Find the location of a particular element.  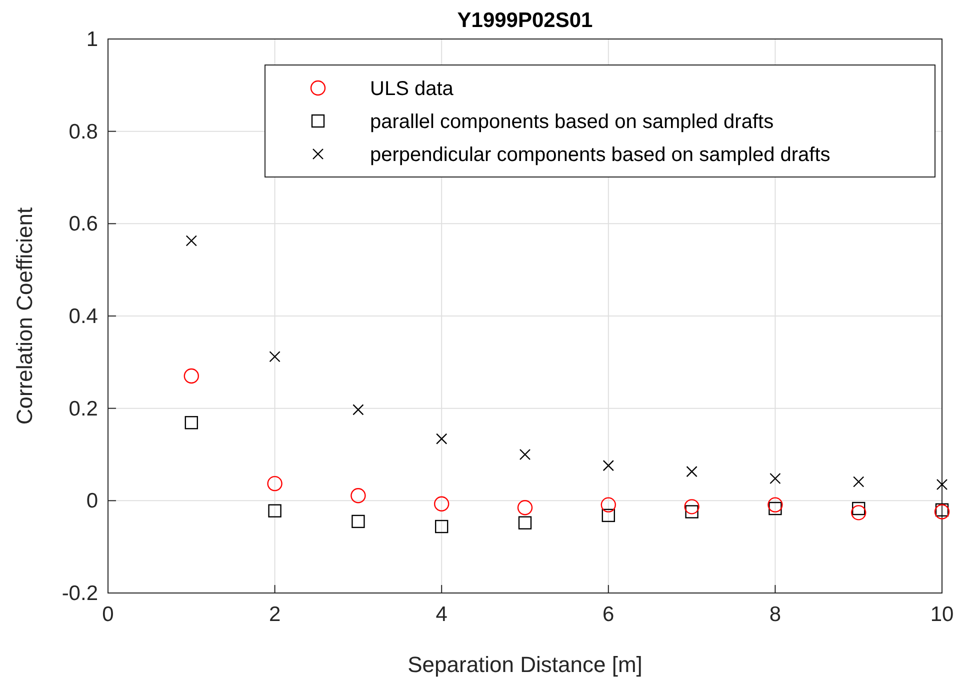

y-tick-label: 0.2 is located at coordinates (83, 408).